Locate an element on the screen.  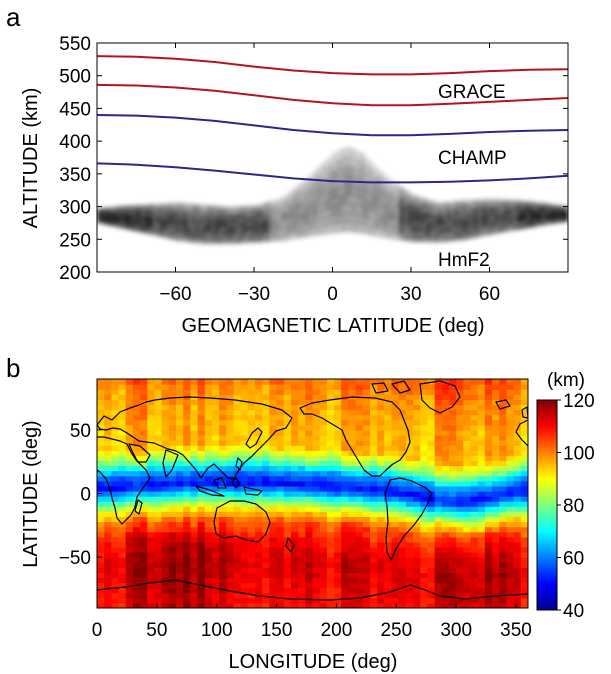
coastline-europe-west is located at coordinates (521, 433).